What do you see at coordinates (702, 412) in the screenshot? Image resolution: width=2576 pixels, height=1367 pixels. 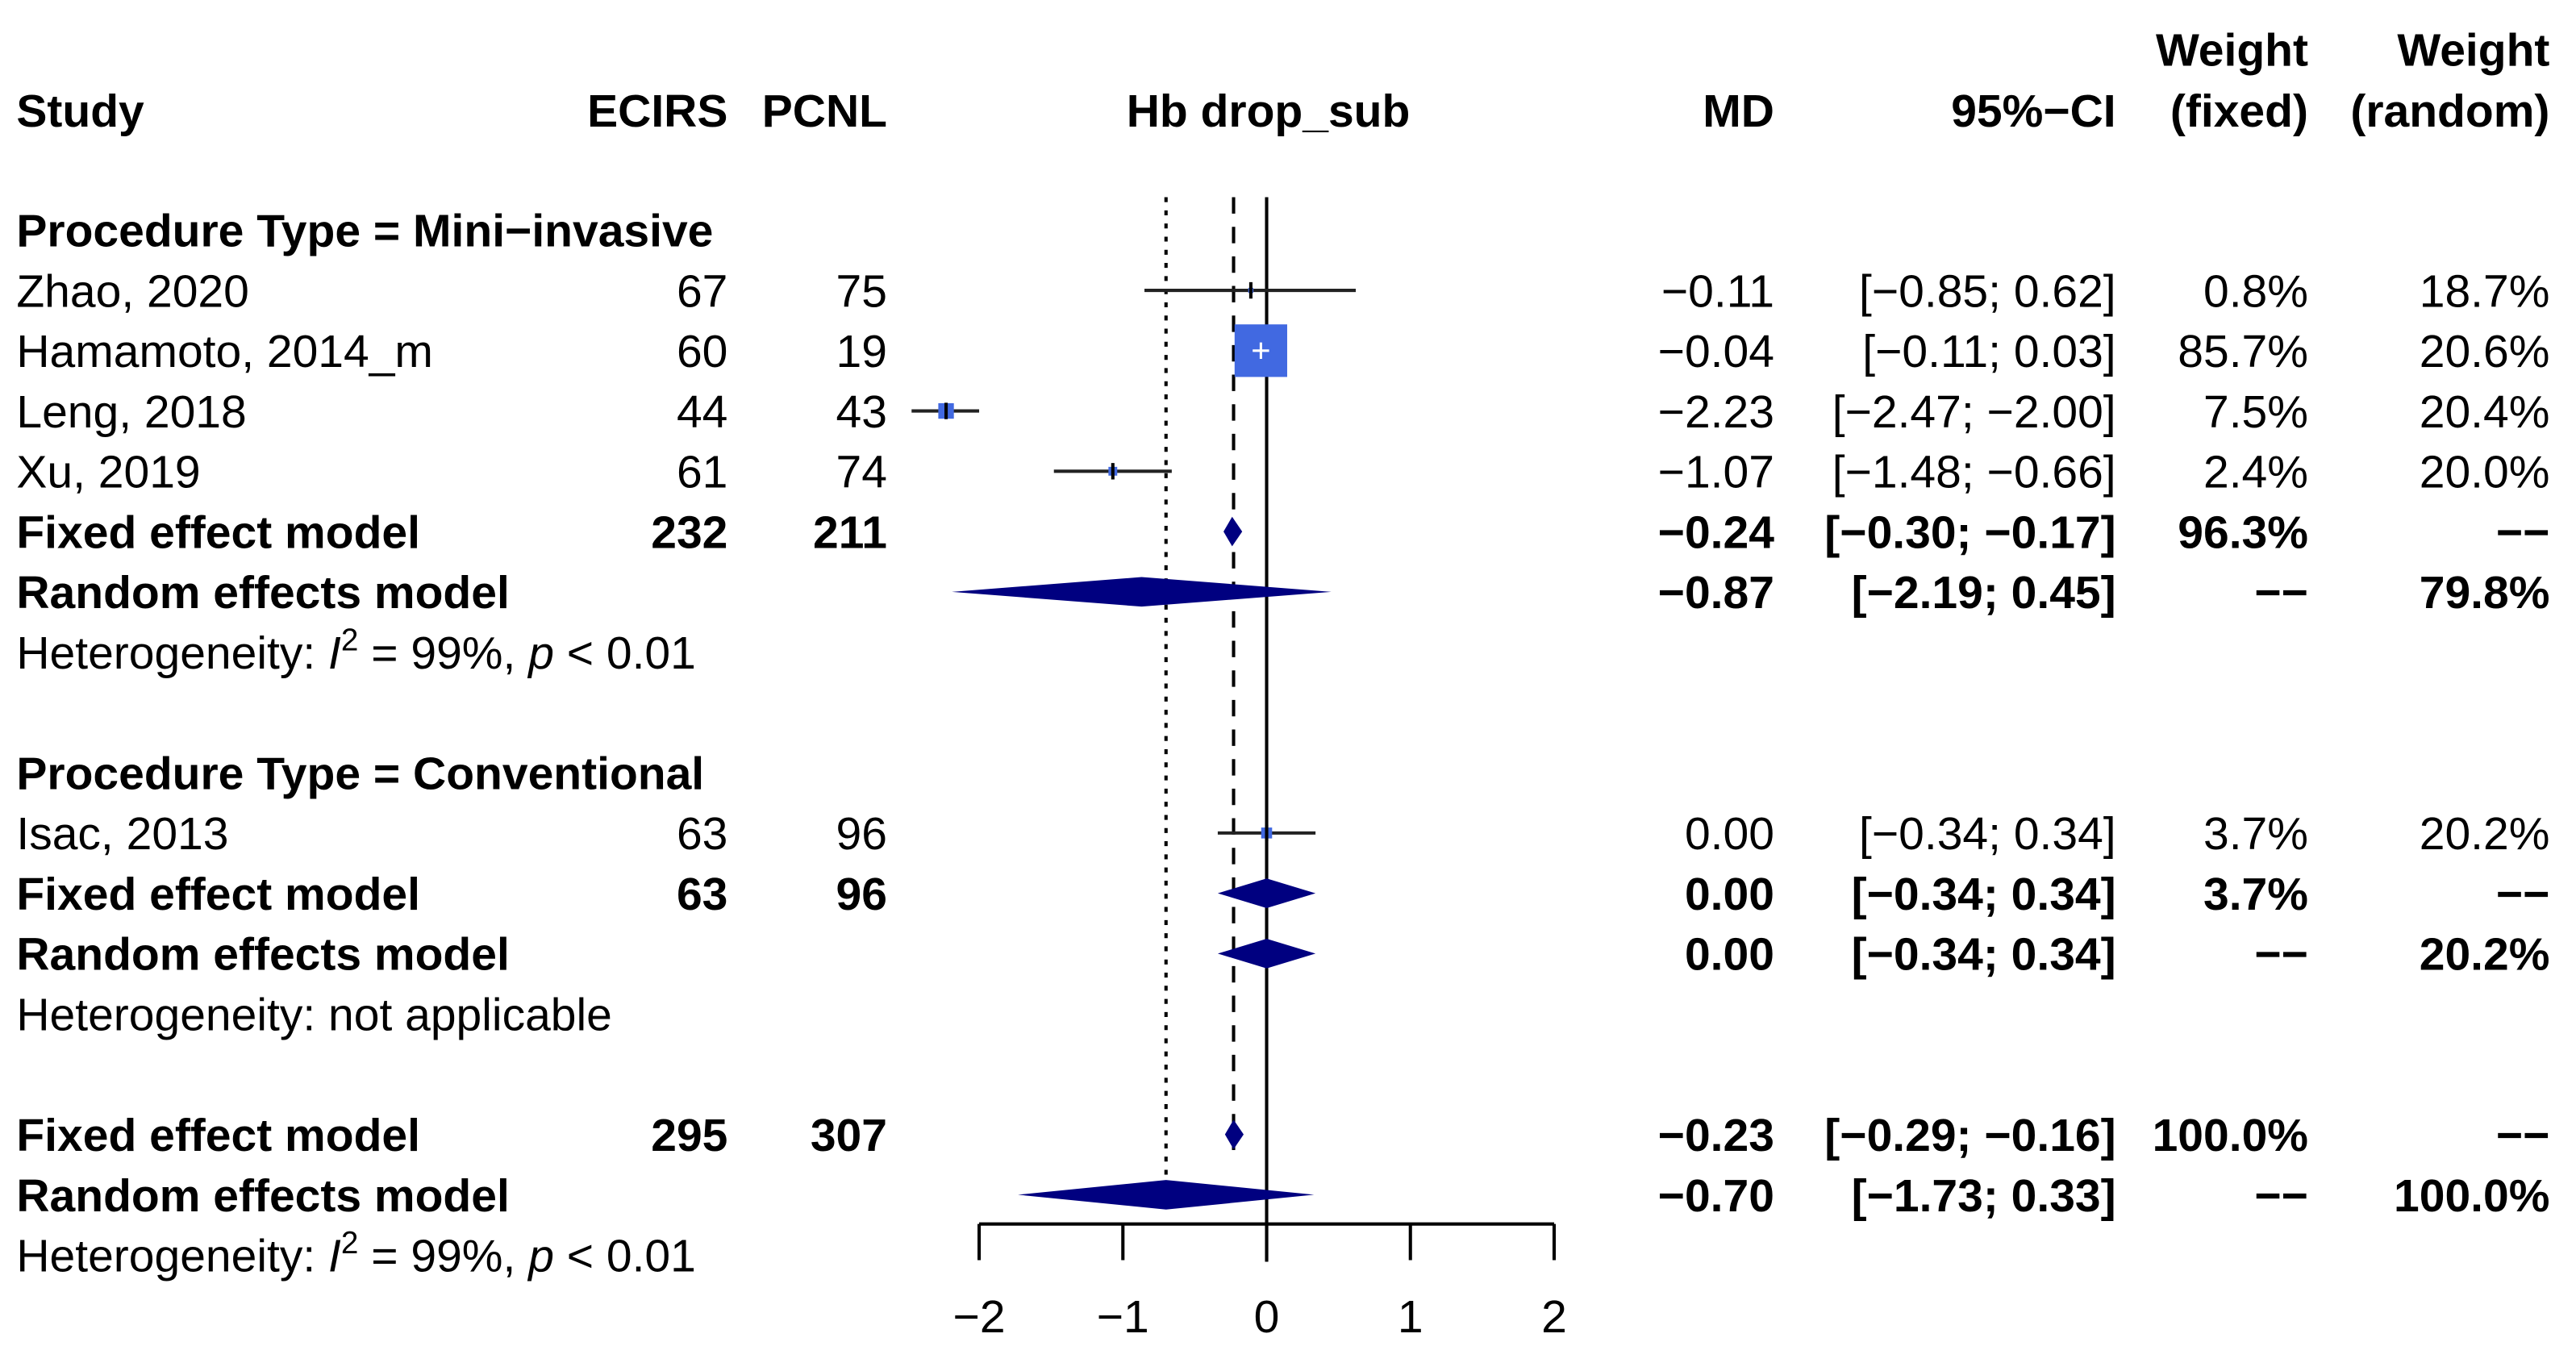 I see `ecirs-n: 44` at bounding box center [702, 412].